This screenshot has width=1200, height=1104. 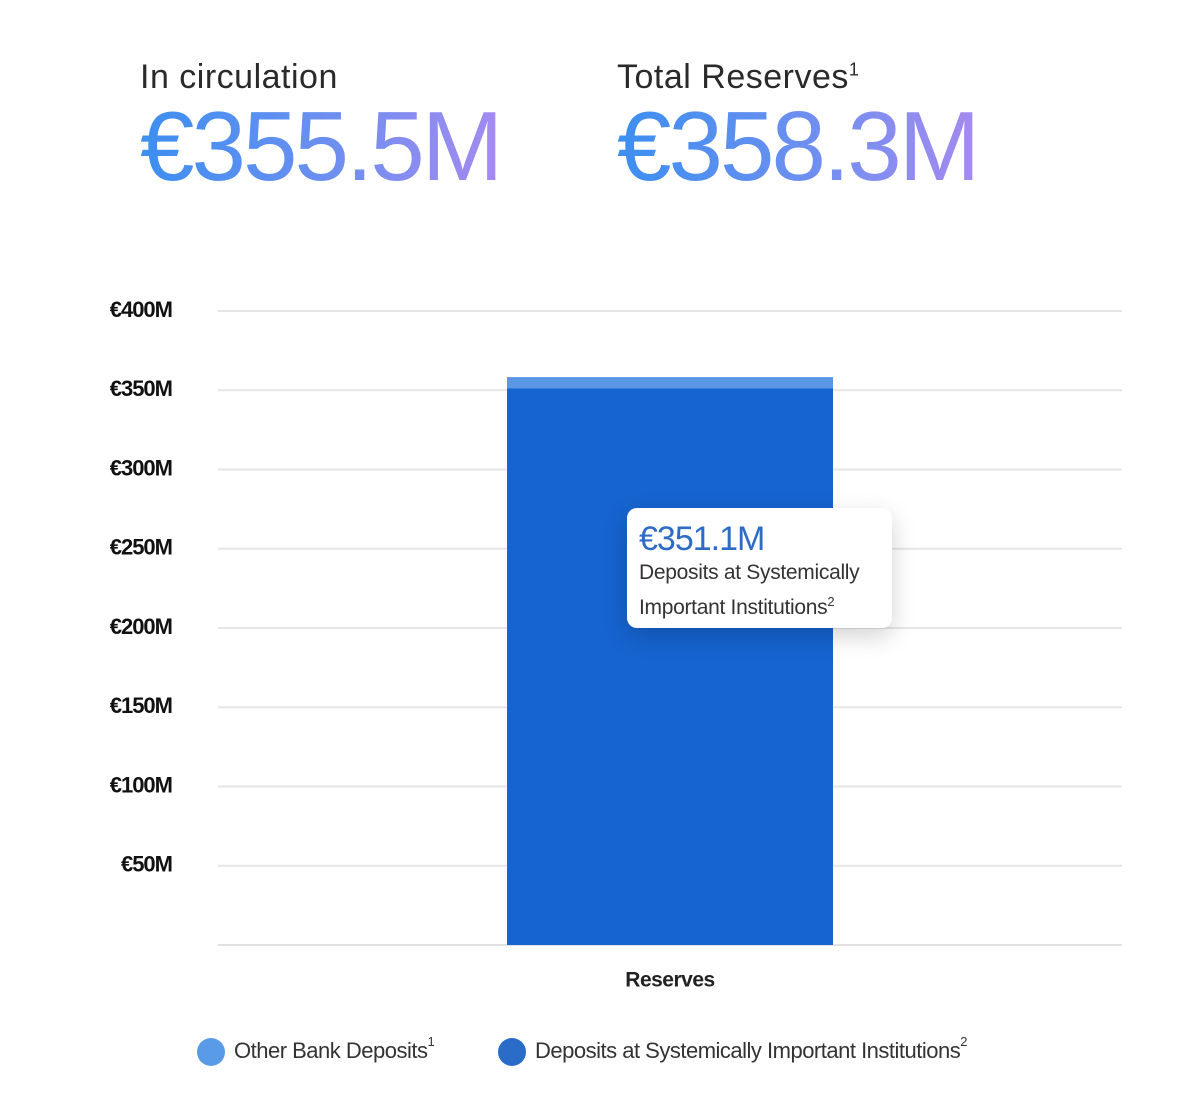 I want to click on stat: In circulation €355.5M, so click(x=321, y=129).